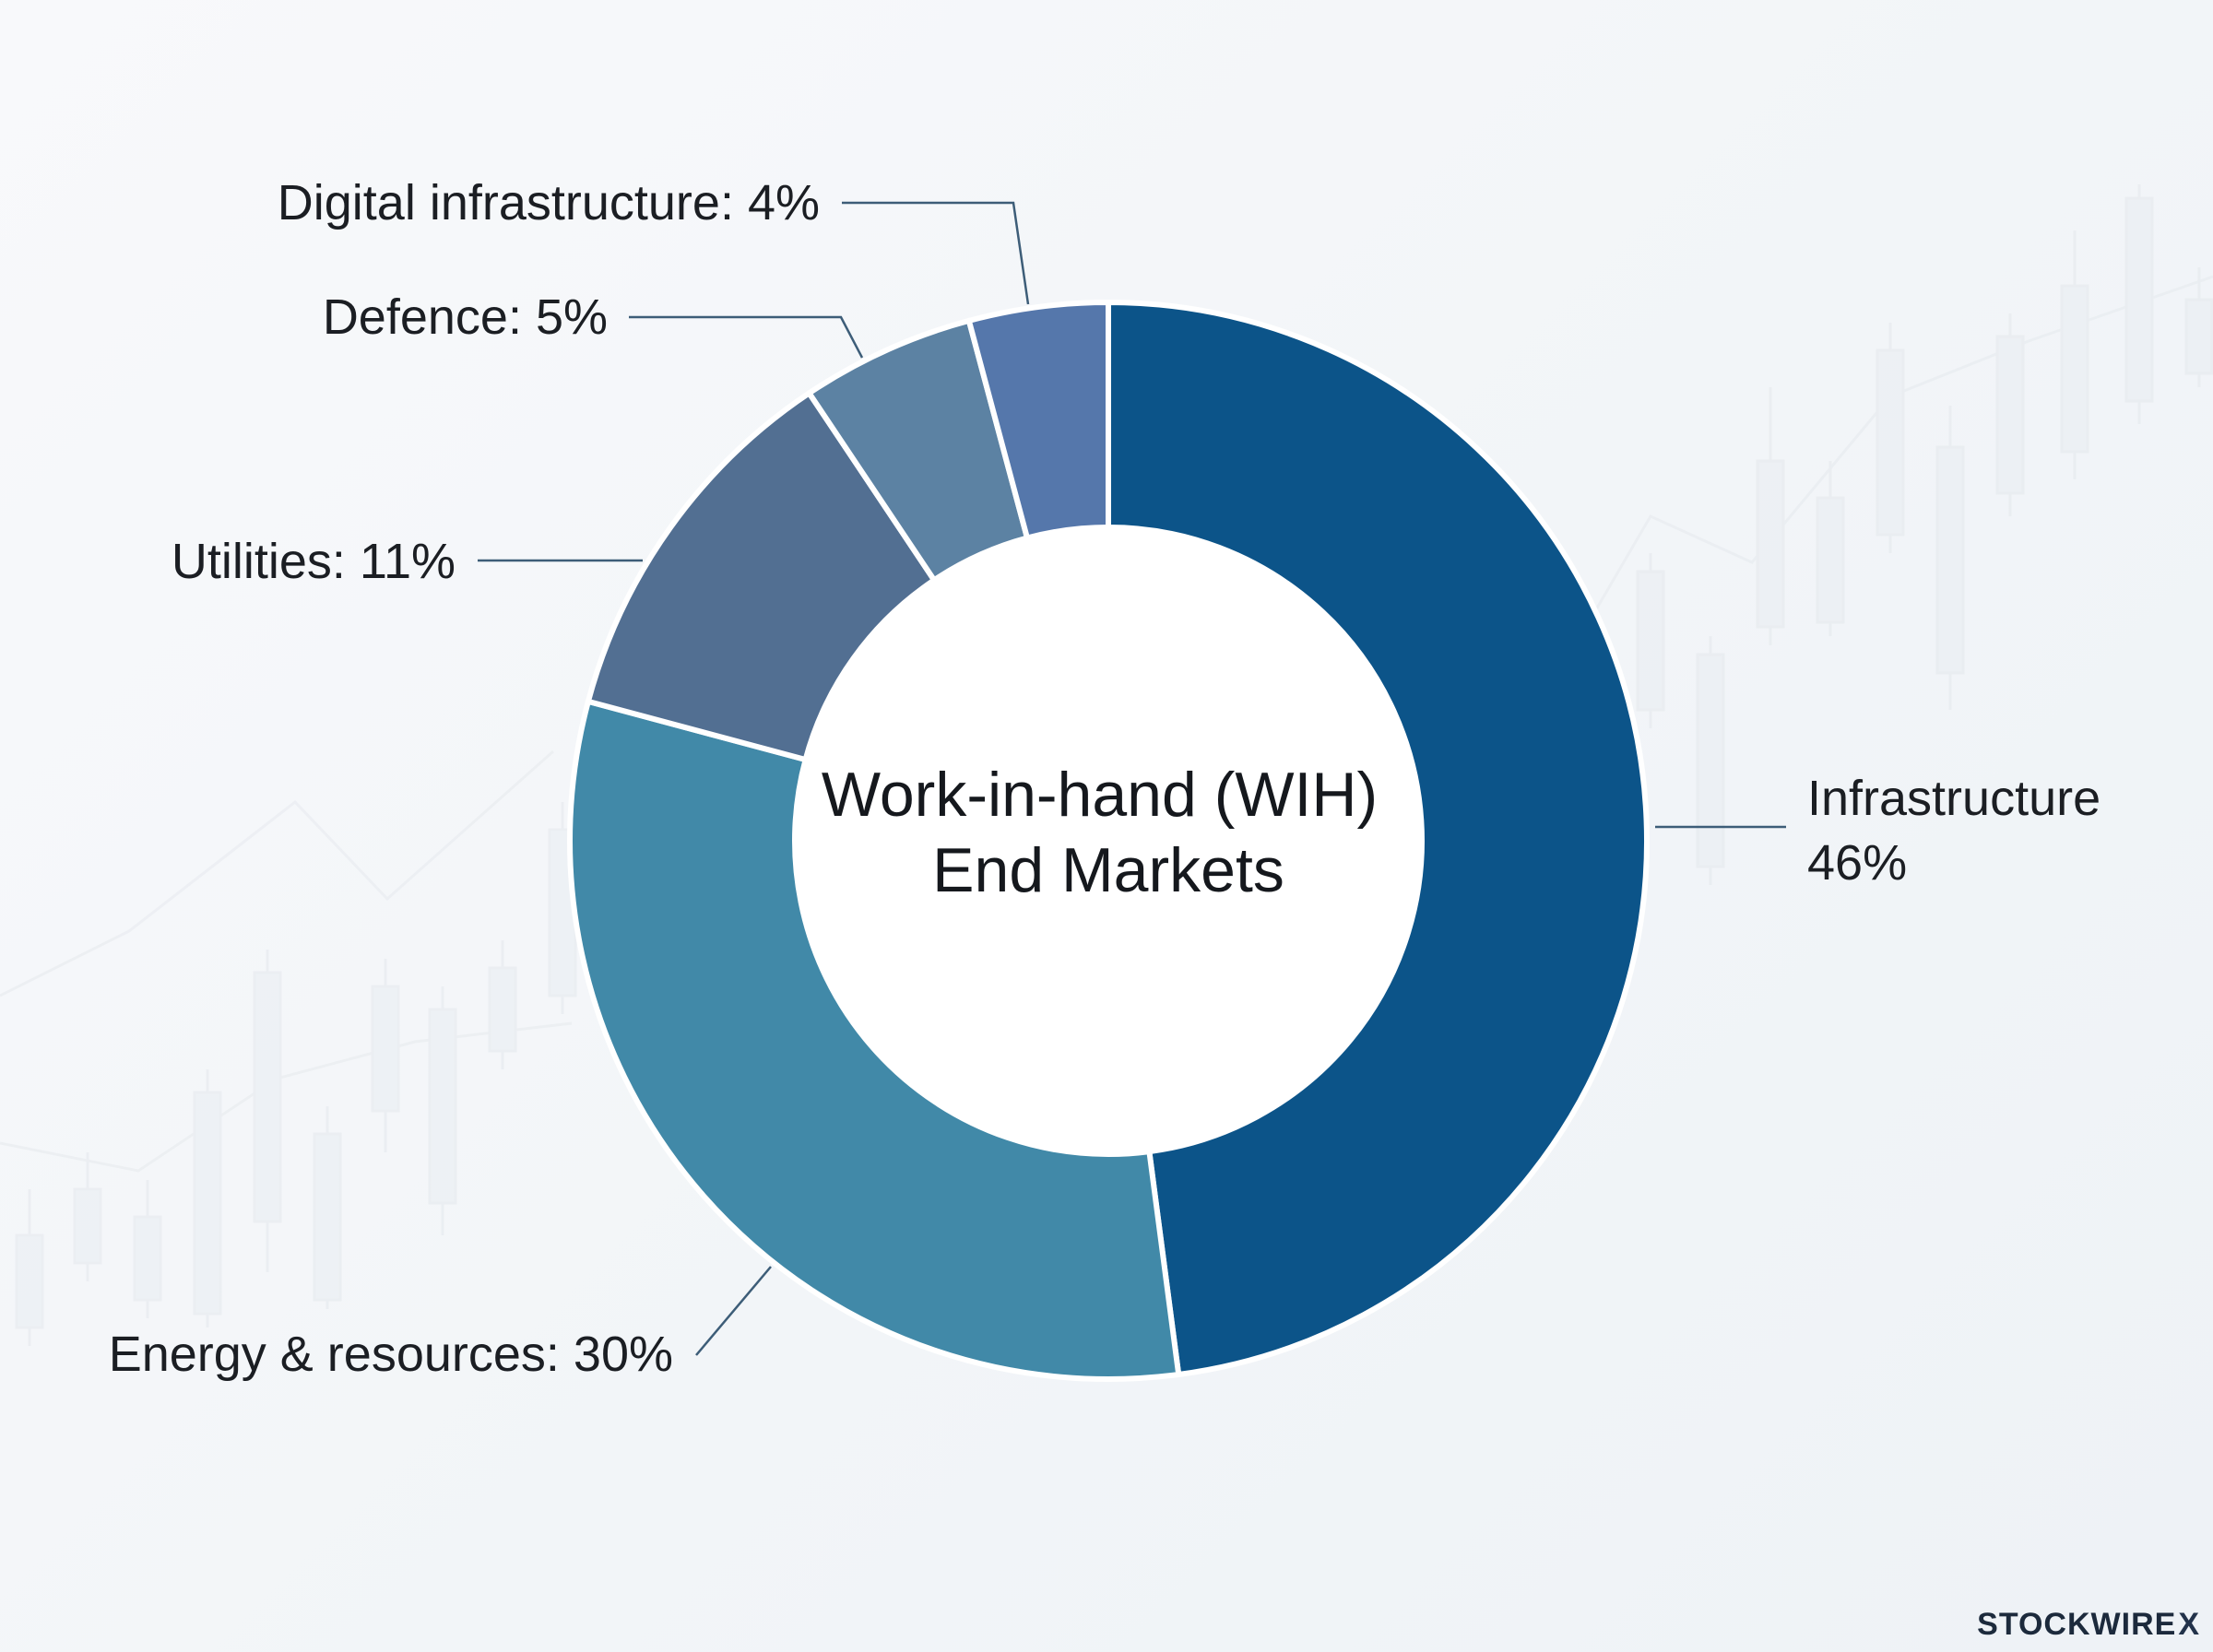 This screenshot has width=2213, height=1652. I want to click on label-utilities: Utilities: 11%, so click(314, 561).